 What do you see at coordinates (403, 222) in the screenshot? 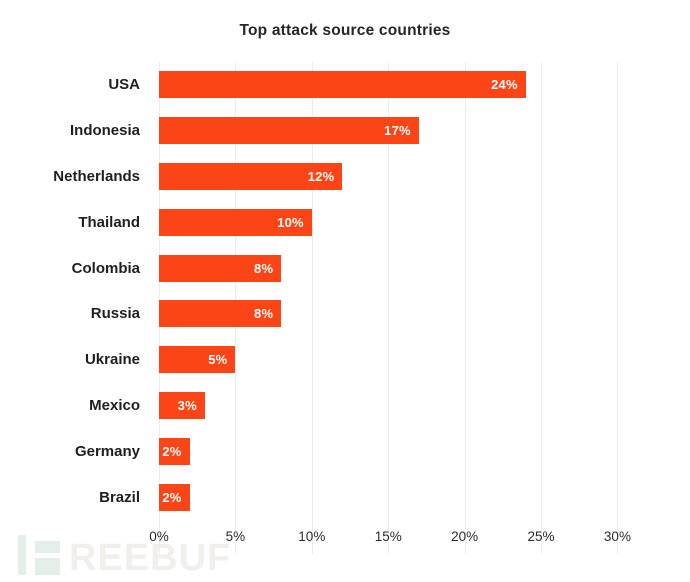
I see `bar-track: 10%` at bounding box center [403, 222].